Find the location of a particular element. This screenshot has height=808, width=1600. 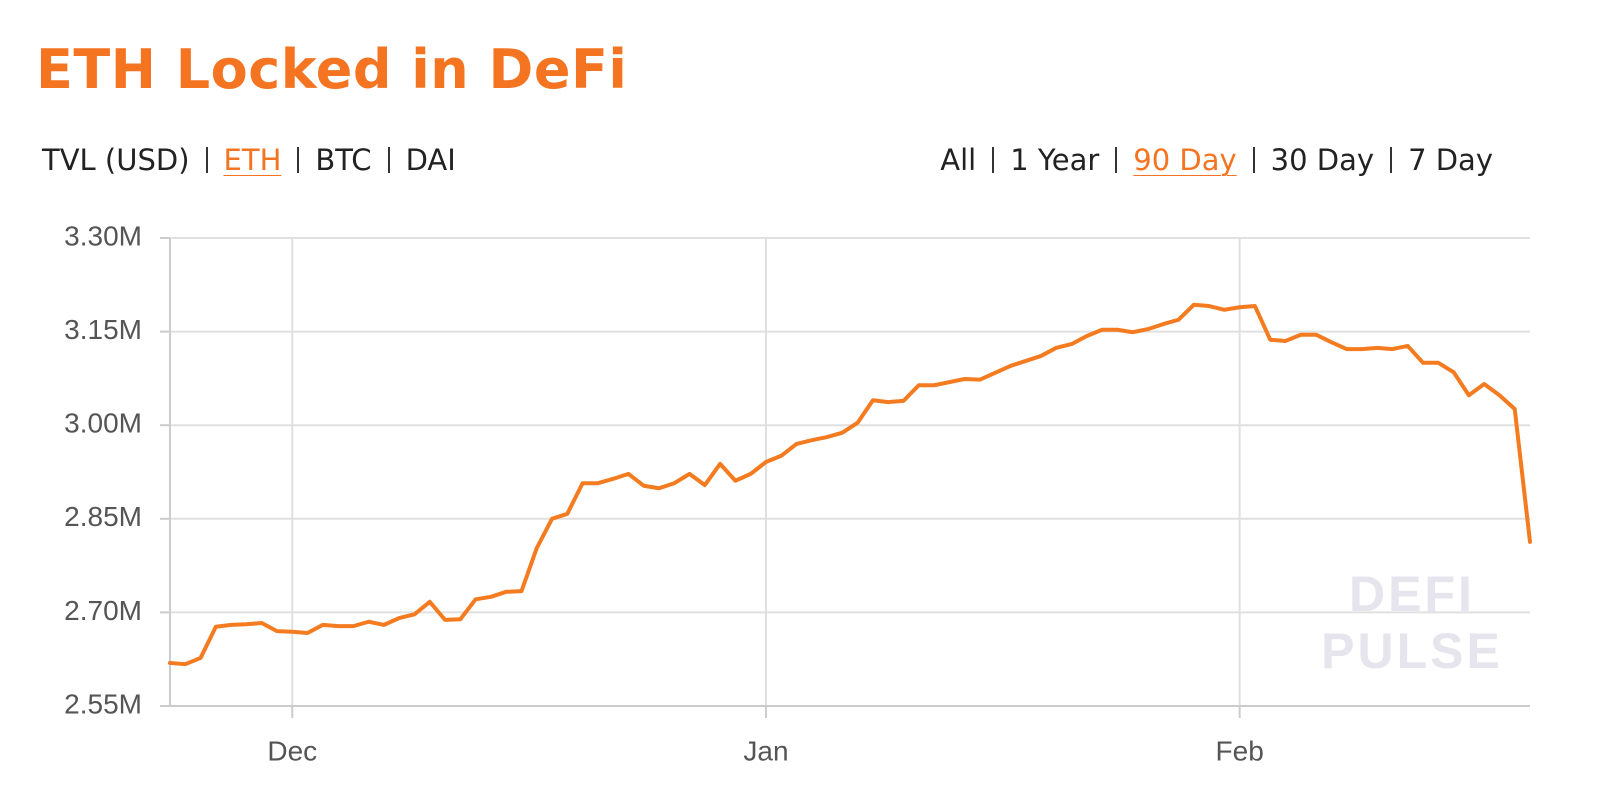

y-tick-label: 2.70M is located at coordinates (103, 610).